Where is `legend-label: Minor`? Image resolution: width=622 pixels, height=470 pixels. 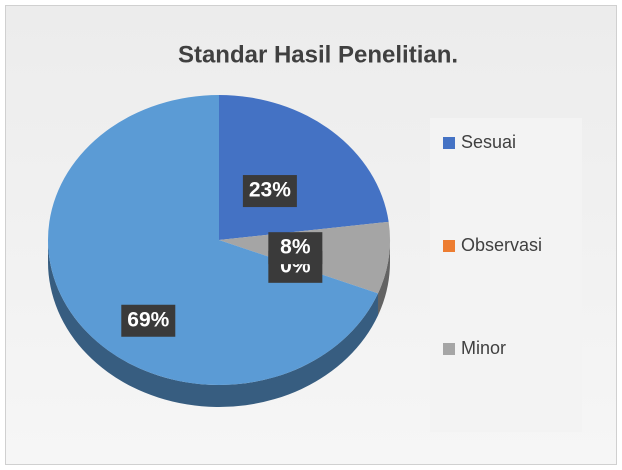
legend-label: Minor is located at coordinates (483, 348).